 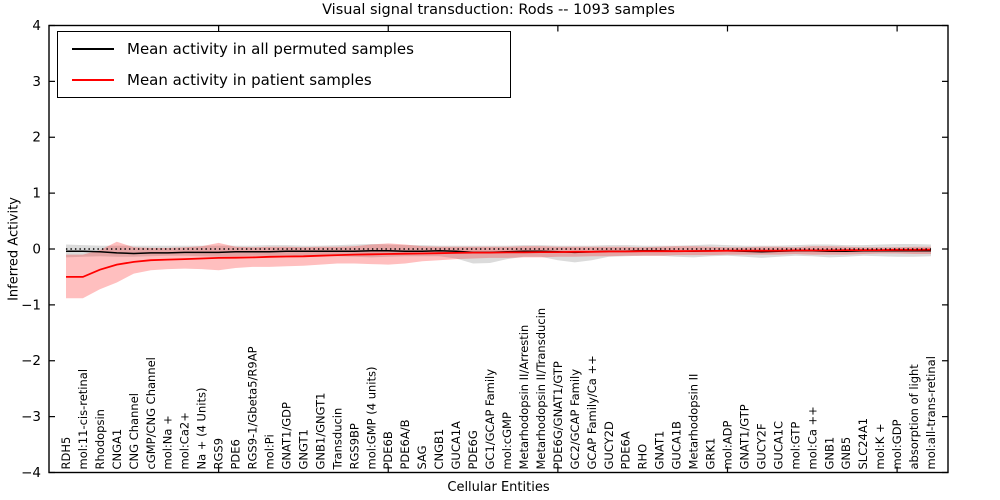 What do you see at coordinates (846, 453) in the screenshot?
I see `x-category-label: GNB5` at bounding box center [846, 453].